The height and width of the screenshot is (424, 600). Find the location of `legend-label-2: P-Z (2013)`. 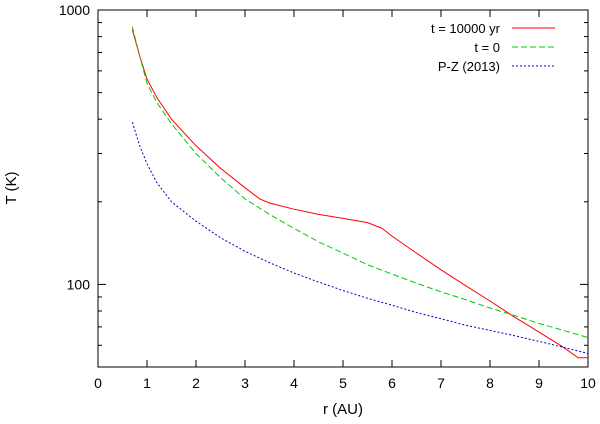

legend-label-2: P-Z (2013) is located at coordinates (469, 66).